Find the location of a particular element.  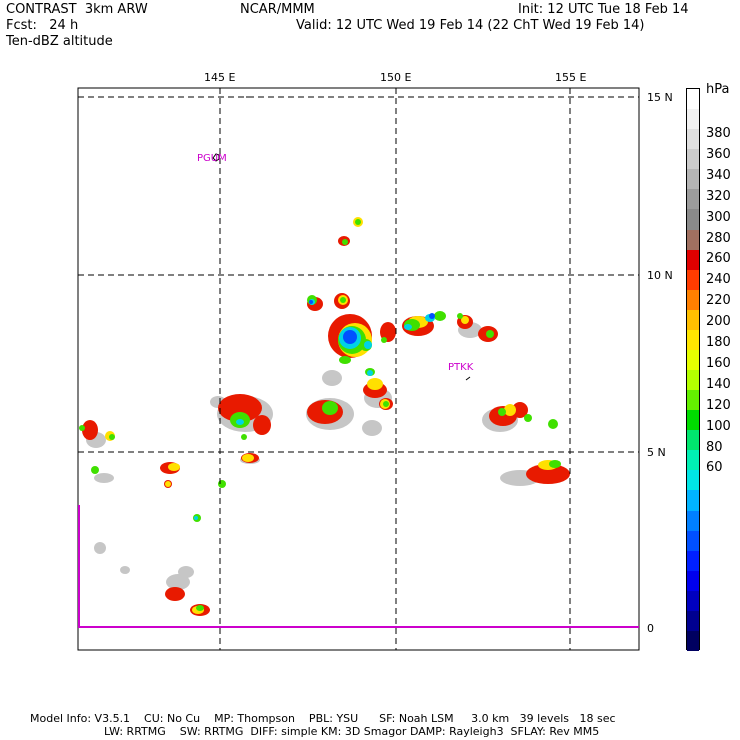

center-name: NCAR/MMM is located at coordinates (277, 9).